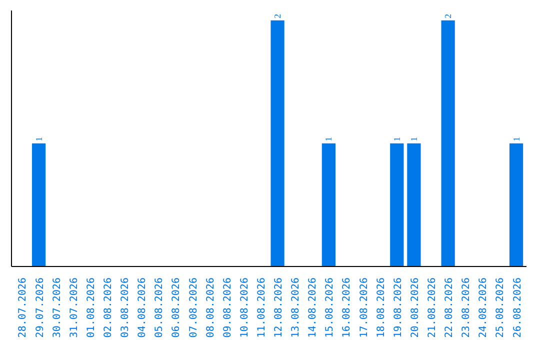 The height and width of the screenshot is (340, 540). What do you see at coordinates (347, 307) in the screenshot?
I see `x-tick-label: 16.08.2026` at bounding box center [347, 307].